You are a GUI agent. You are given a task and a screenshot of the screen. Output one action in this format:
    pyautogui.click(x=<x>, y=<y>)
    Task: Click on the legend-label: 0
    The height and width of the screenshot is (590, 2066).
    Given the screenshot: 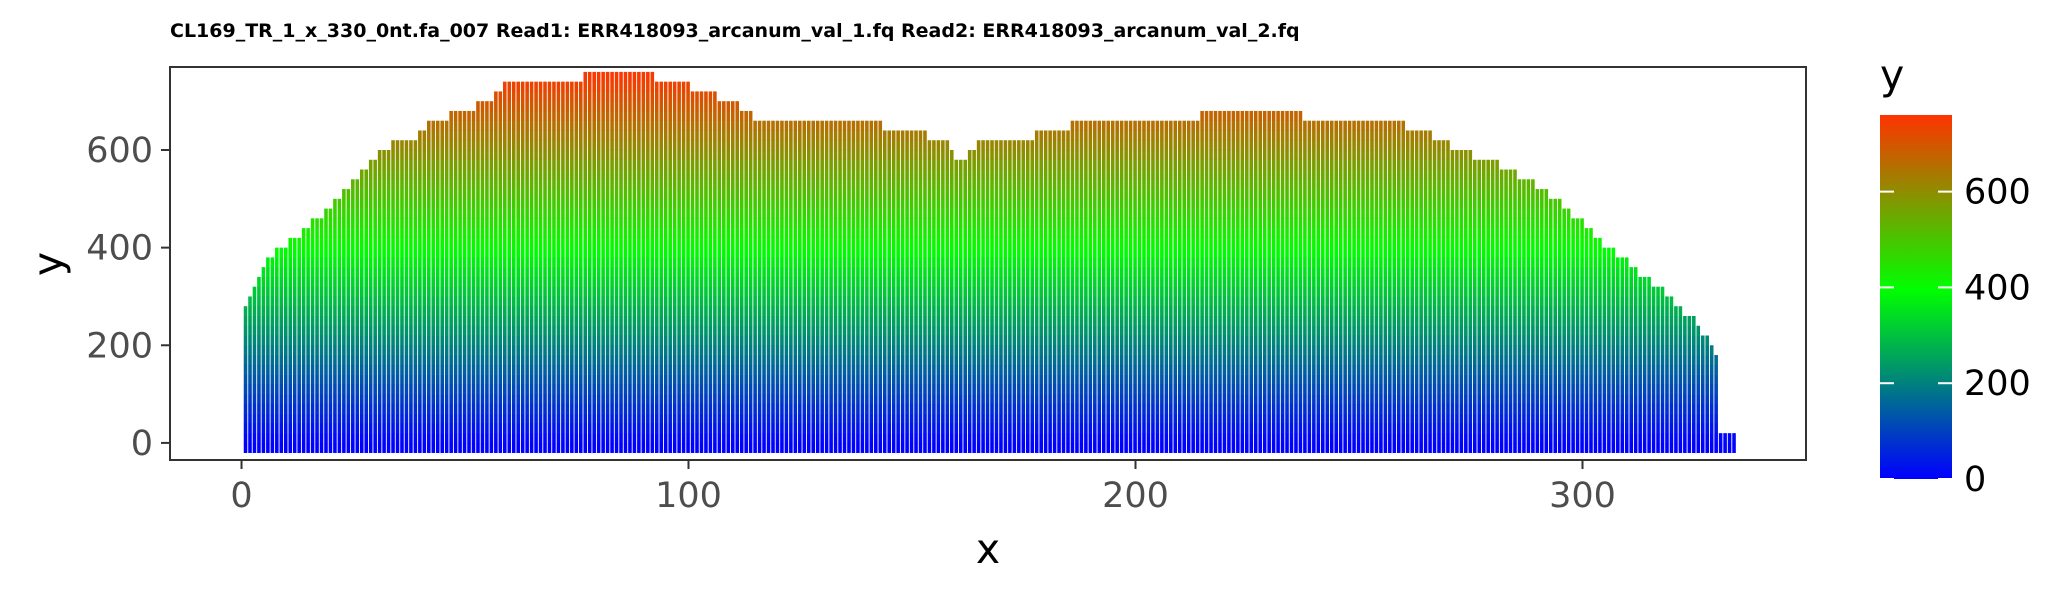 What is the action you would take?
    pyautogui.click(x=1975, y=480)
    